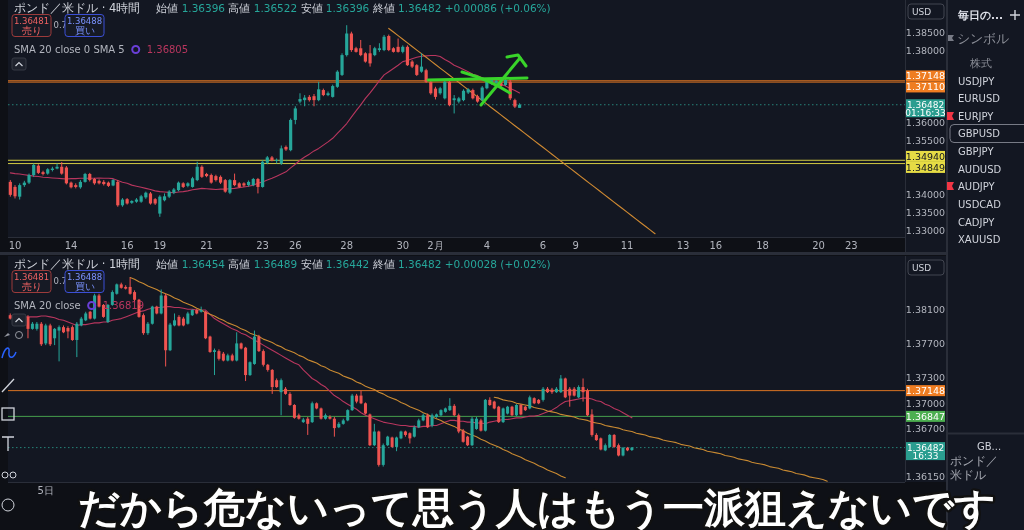 This screenshot has height=530, width=1024. I want to click on annotation: SMA 20 close 0 SMA 5, so click(69, 49).